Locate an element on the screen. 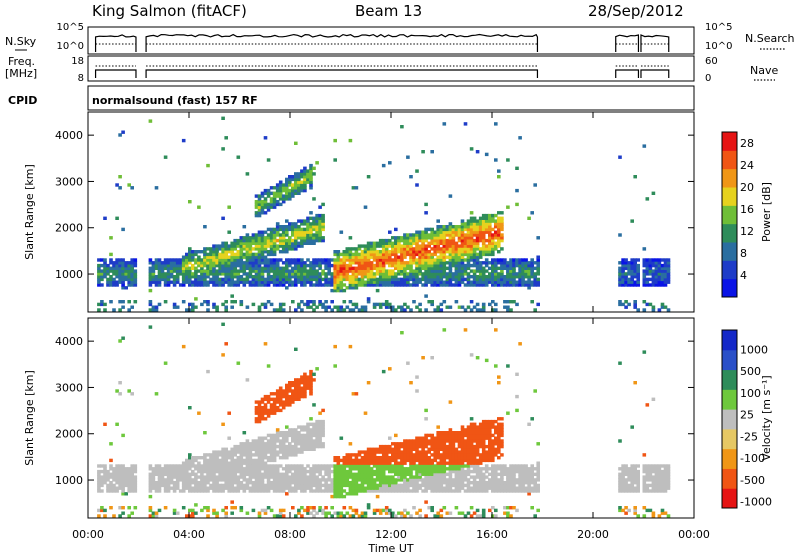 The width and height of the screenshot is (800, 554). nave-right-tick-top: 60 is located at coordinates (711, 61).